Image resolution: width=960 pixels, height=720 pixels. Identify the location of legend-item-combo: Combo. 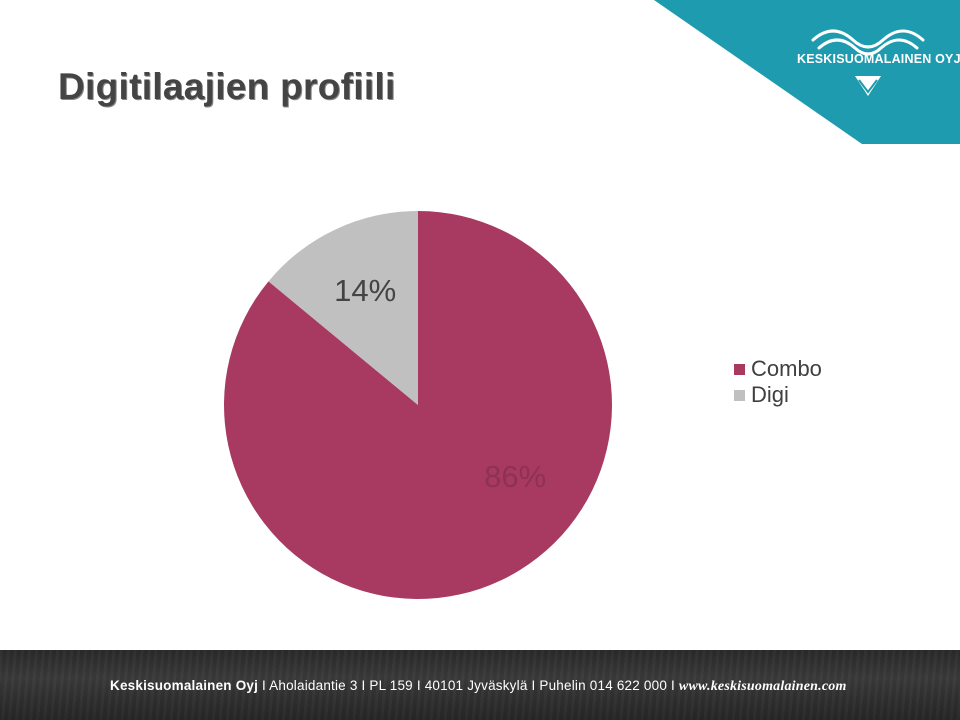
(778, 369).